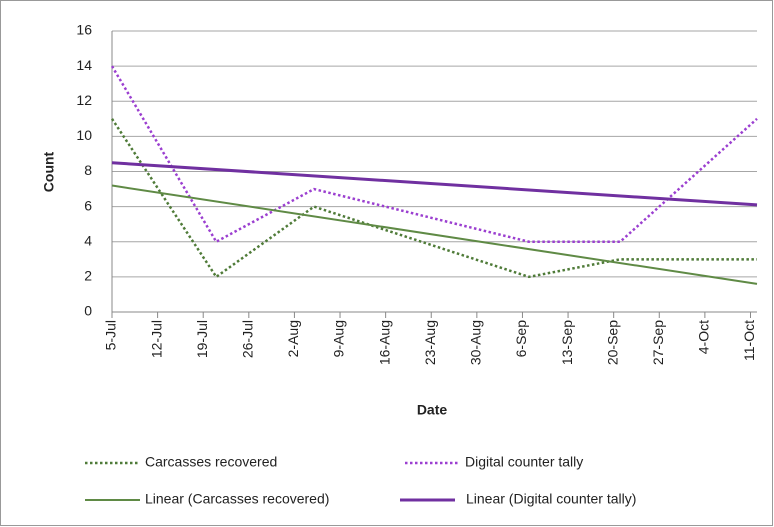 This screenshot has height=527, width=774. What do you see at coordinates (88, 205) in the screenshot?
I see `y-tick-label: 6` at bounding box center [88, 205].